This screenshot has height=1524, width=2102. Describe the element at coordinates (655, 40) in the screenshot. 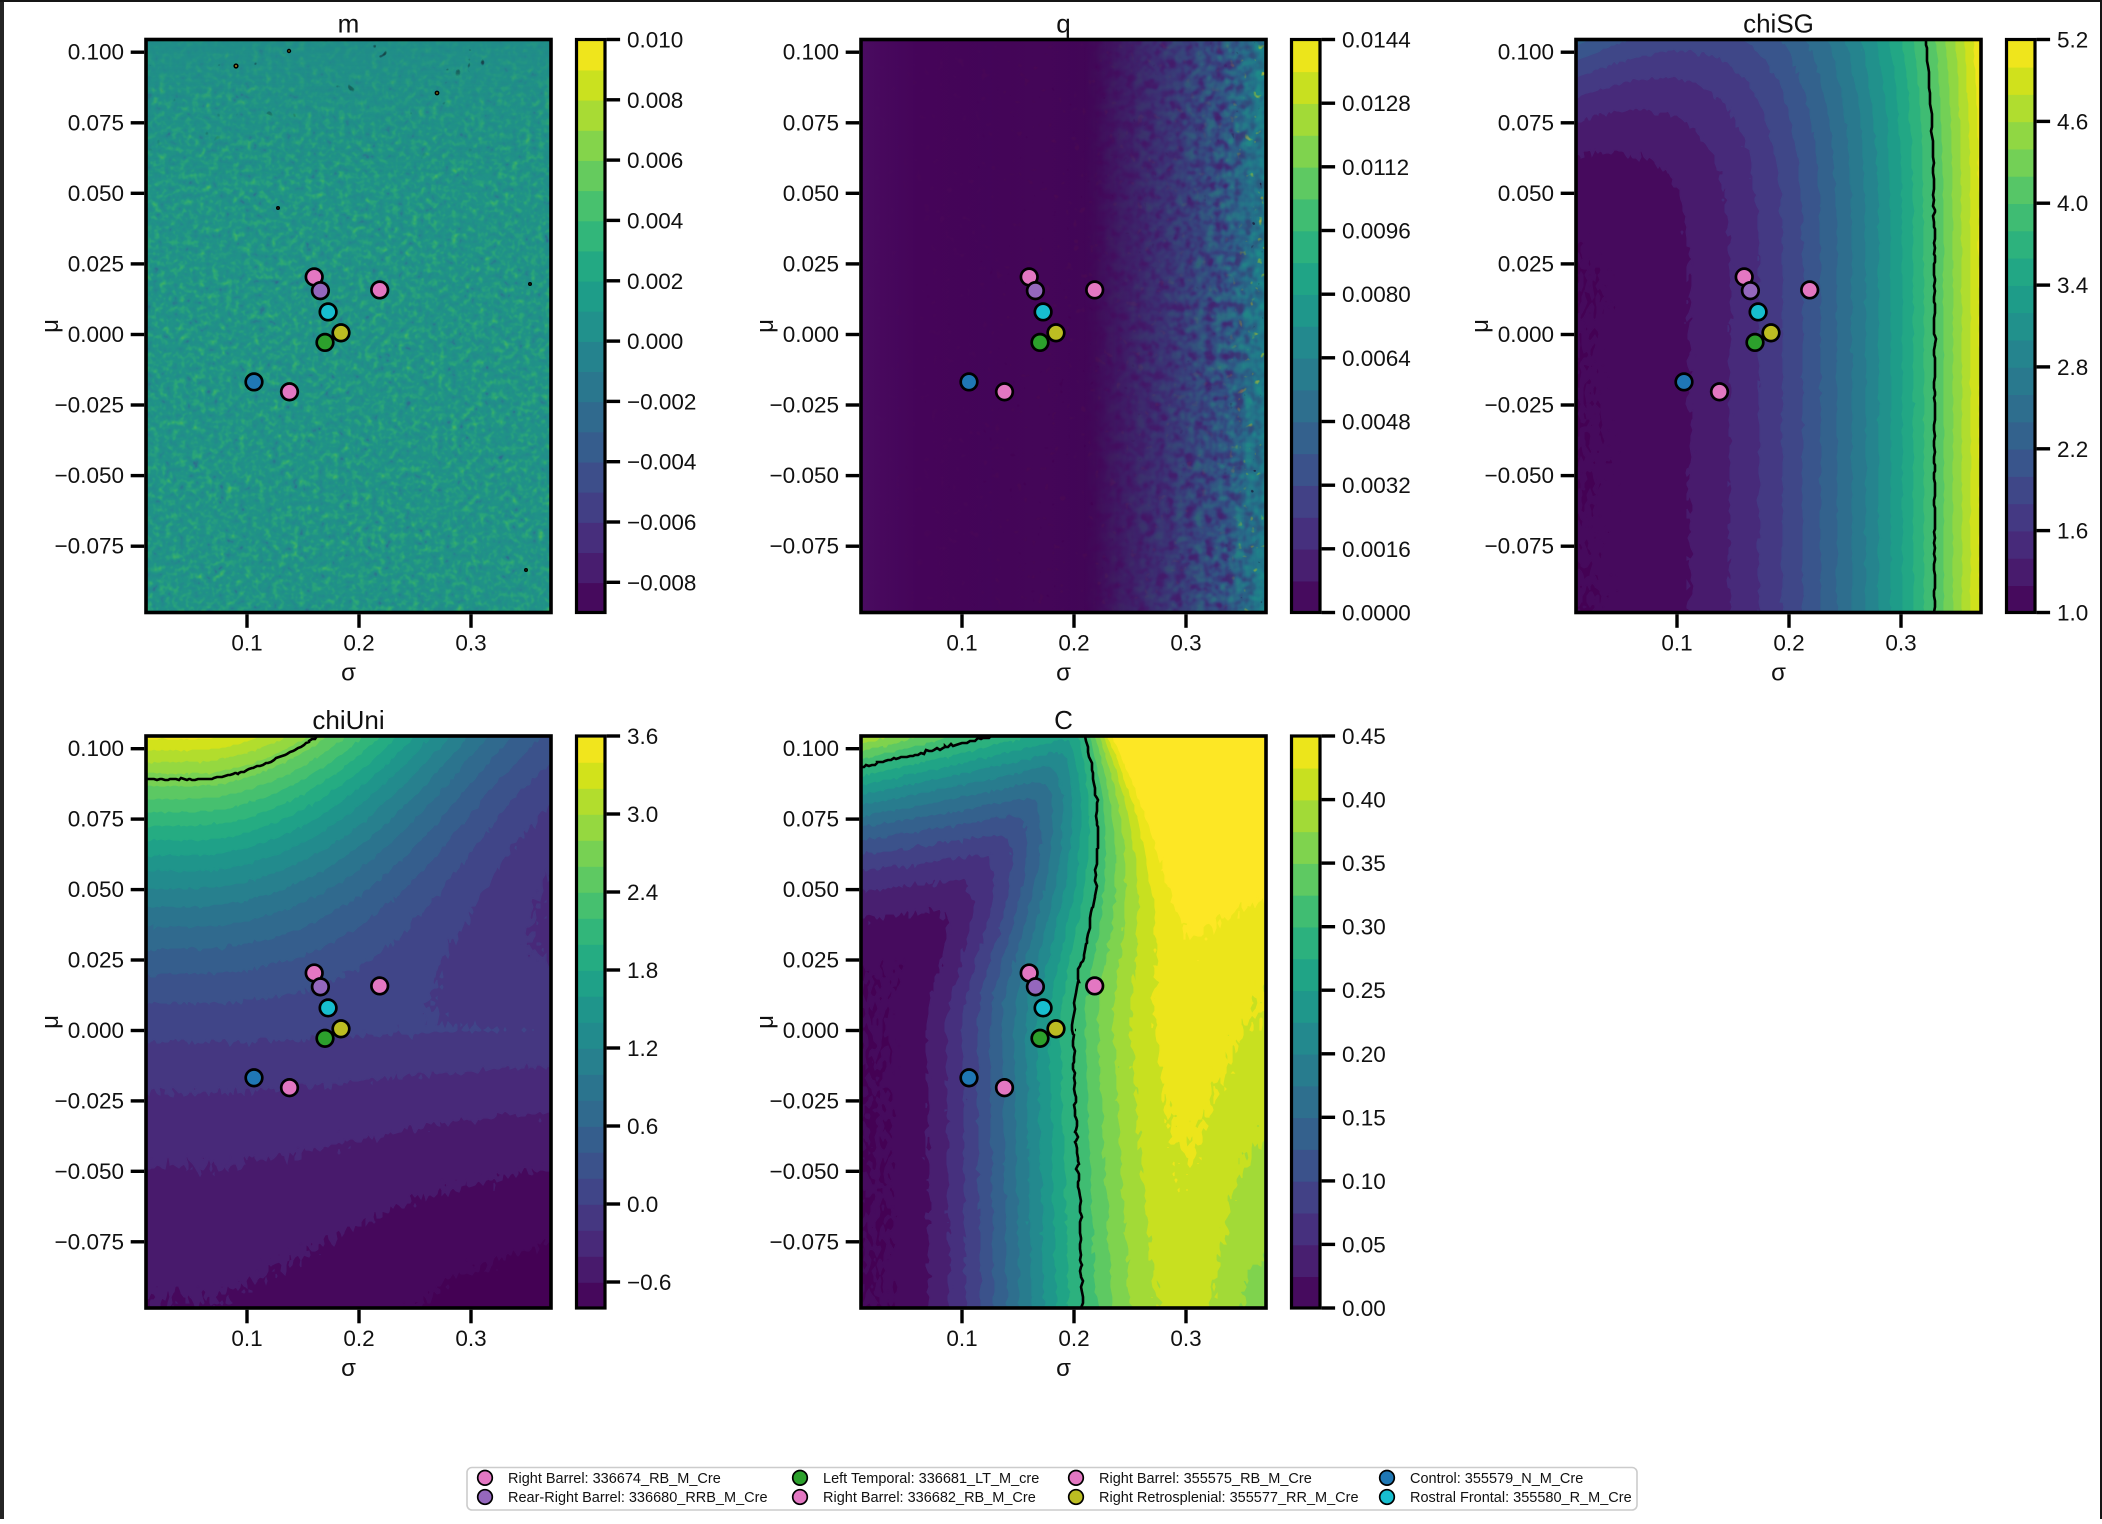

I see `svg-text: 0.010` at that location.